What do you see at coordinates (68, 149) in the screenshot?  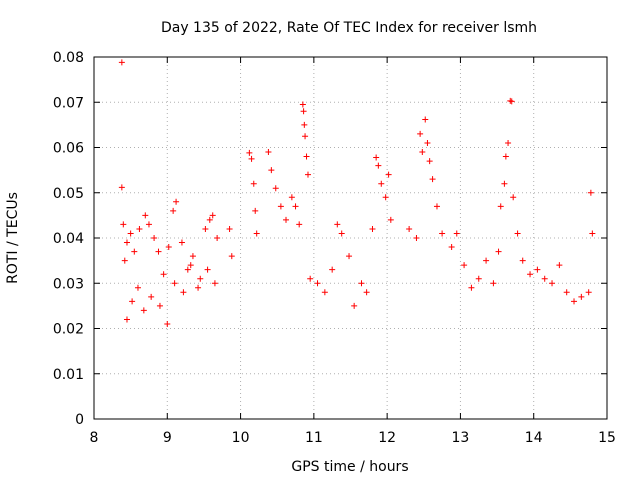 I see `y-tick-label: 0.06` at bounding box center [68, 149].